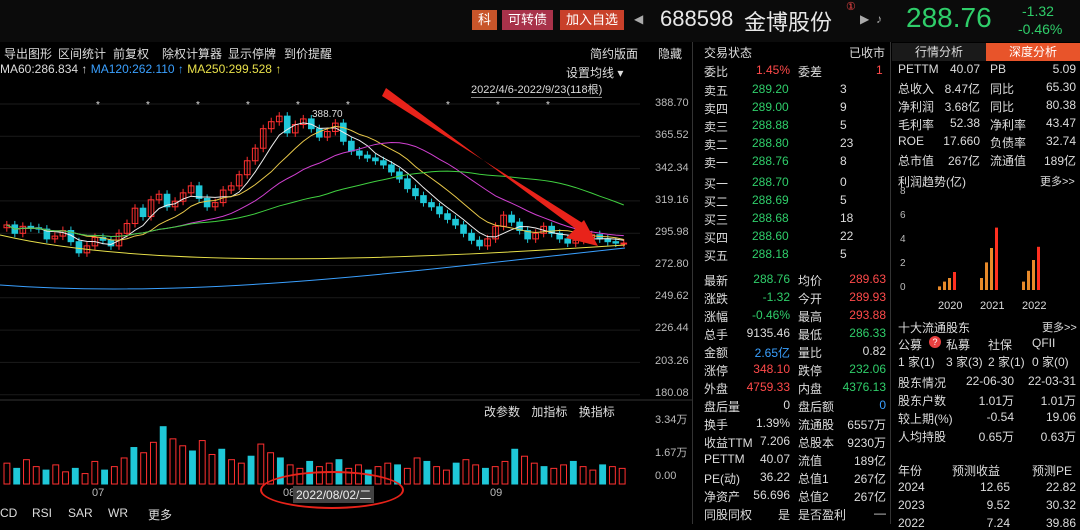 This screenshot has height=530, width=1080. What do you see at coordinates (976, 471) in the screenshot?
I see `forecast-head: 预测收益` at bounding box center [976, 471].